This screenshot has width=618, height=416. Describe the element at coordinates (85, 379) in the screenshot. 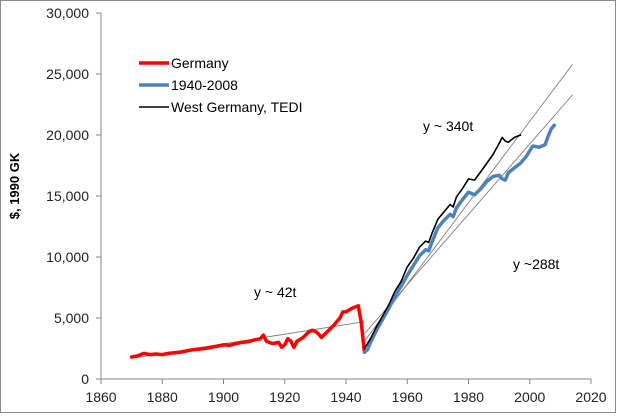

I see `y-tick-label: 0` at that location.